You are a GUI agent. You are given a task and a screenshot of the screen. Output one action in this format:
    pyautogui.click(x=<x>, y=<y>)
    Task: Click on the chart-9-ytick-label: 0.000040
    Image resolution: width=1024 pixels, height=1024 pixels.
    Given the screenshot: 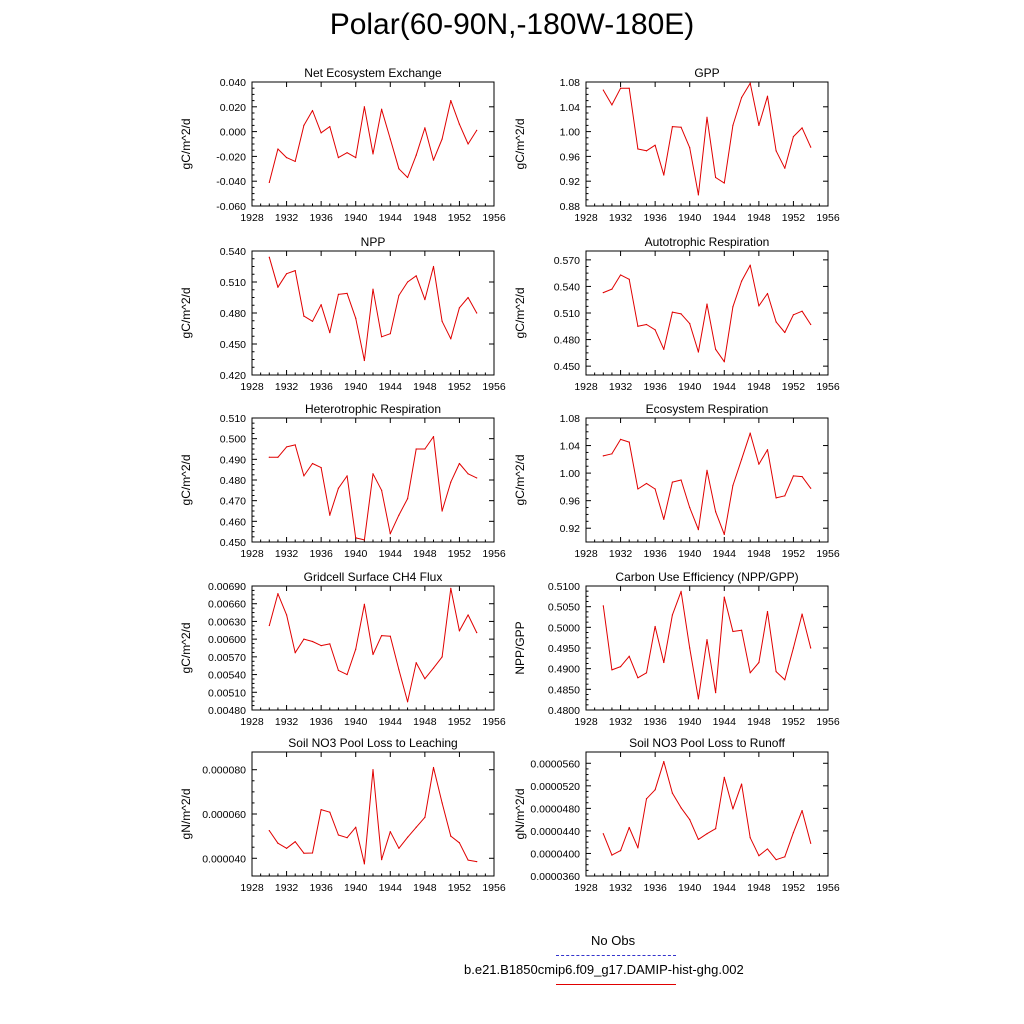 What is the action you would take?
    pyautogui.click(x=224, y=859)
    